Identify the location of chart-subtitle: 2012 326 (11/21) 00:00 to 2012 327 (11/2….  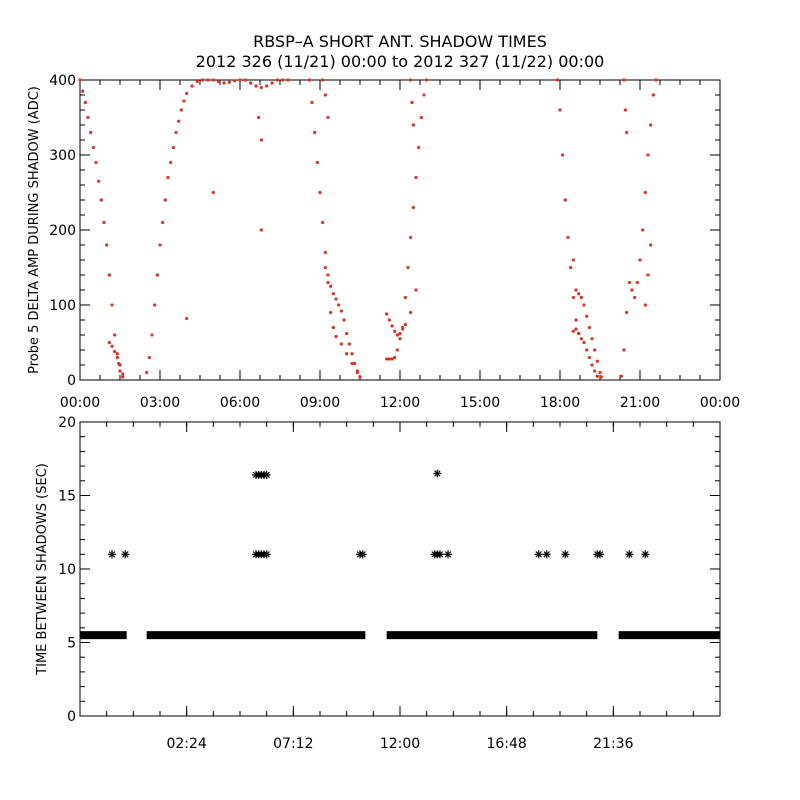
(400, 61).